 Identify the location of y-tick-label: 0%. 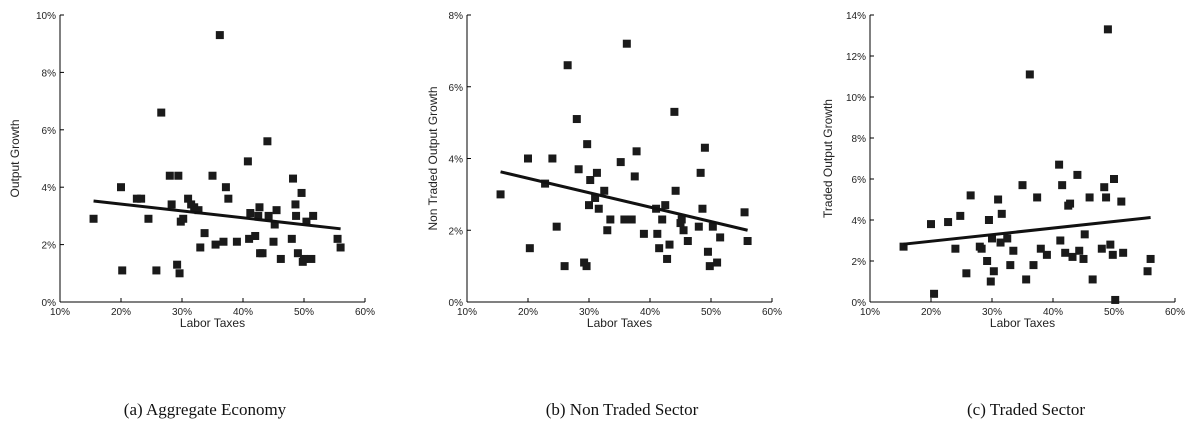
(859, 303).